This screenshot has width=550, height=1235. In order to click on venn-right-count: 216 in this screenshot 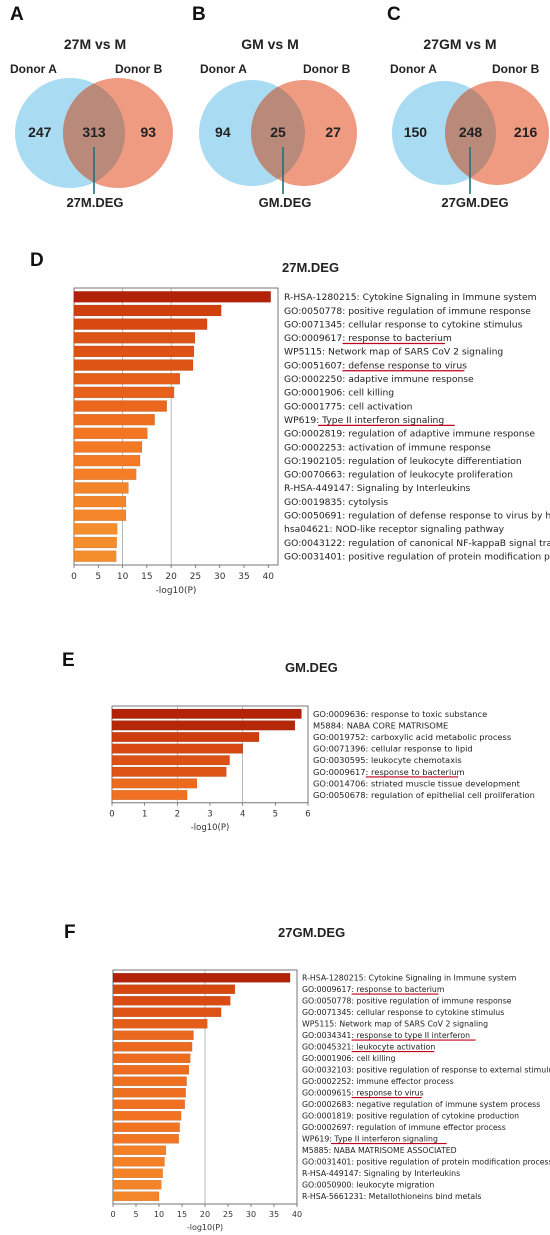, I will do `click(525, 132)`.